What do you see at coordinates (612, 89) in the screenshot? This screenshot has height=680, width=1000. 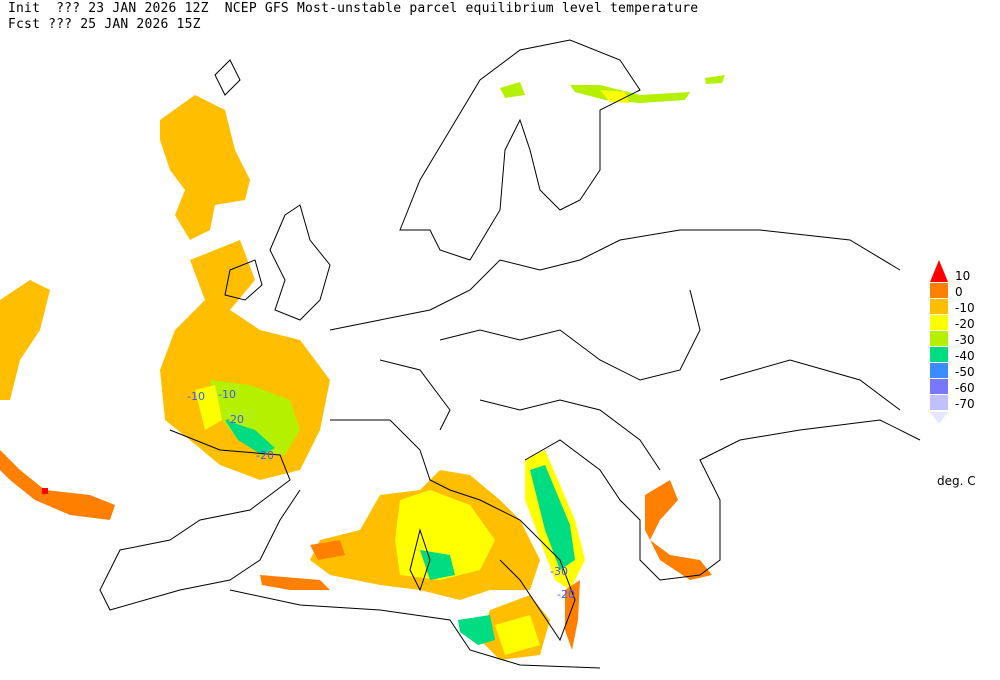 I see `field-scandinavia` at bounding box center [612, 89].